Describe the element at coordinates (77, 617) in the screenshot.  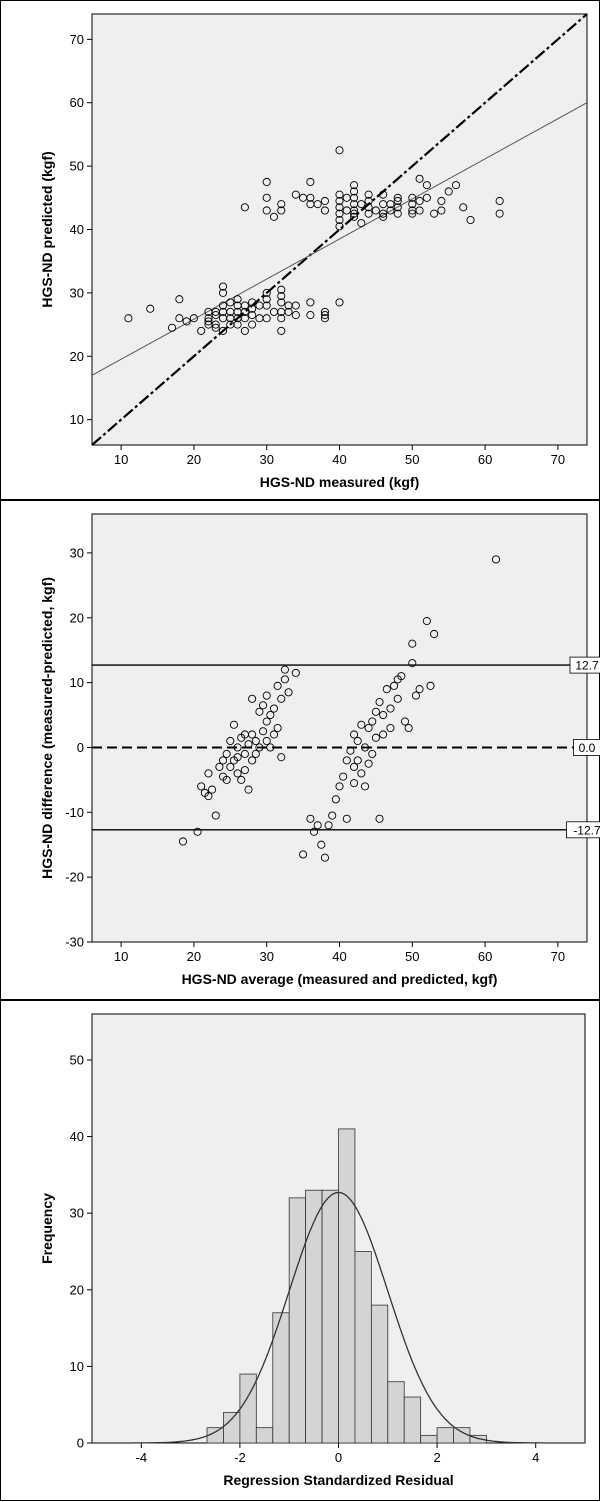
I see `y-tick-label: 20` at that location.